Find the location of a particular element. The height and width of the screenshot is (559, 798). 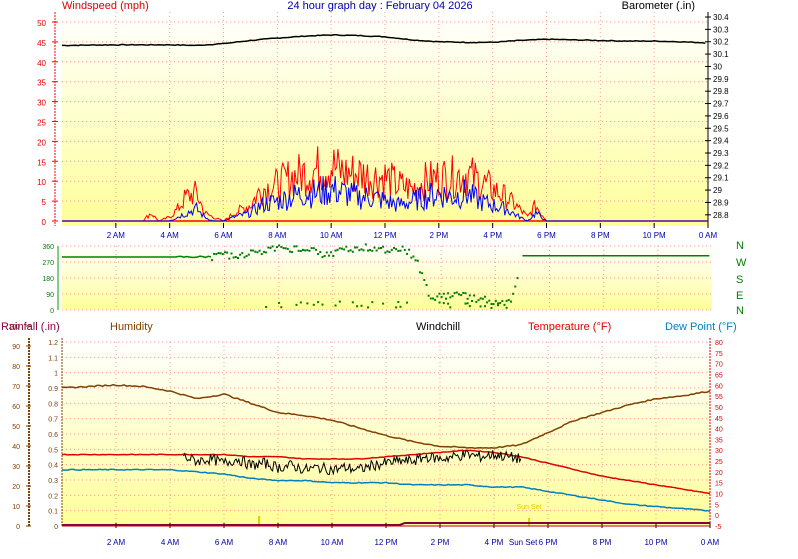

windspeed-tick-label: 40 is located at coordinates (41, 63).